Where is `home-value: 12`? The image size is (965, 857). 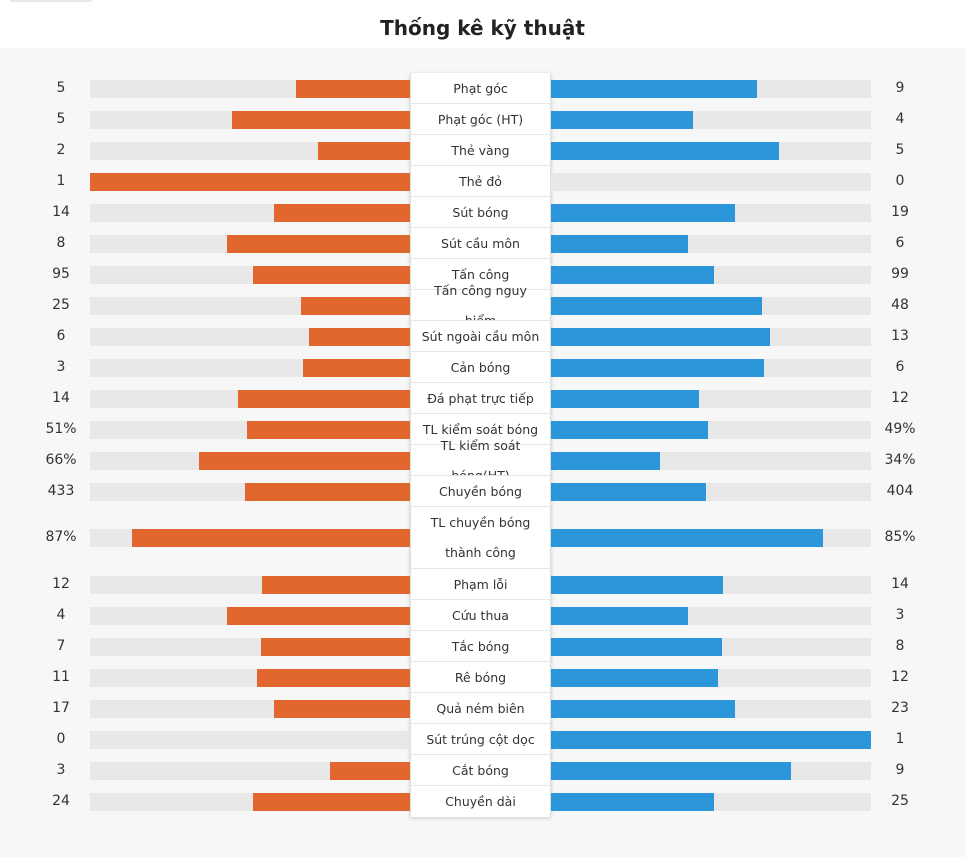
home-value: 12 is located at coordinates (61, 583).